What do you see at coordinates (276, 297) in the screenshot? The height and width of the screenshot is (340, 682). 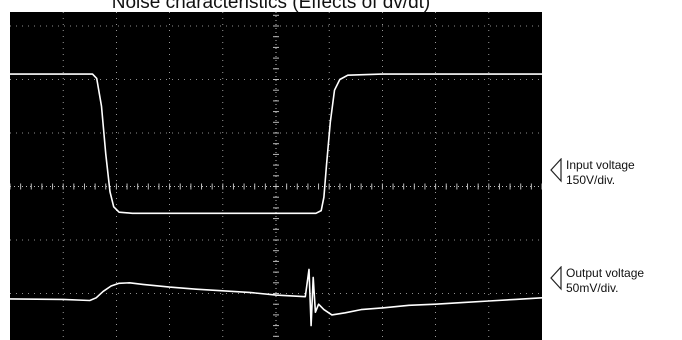 I see `output-voltage-trace` at bounding box center [276, 297].